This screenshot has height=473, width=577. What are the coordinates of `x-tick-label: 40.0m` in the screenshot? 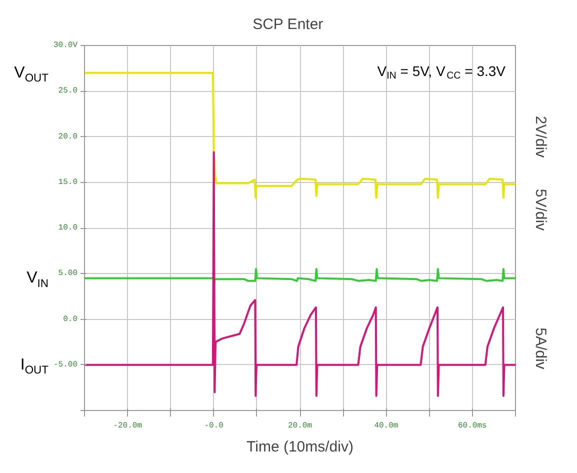 It's located at (386, 426).